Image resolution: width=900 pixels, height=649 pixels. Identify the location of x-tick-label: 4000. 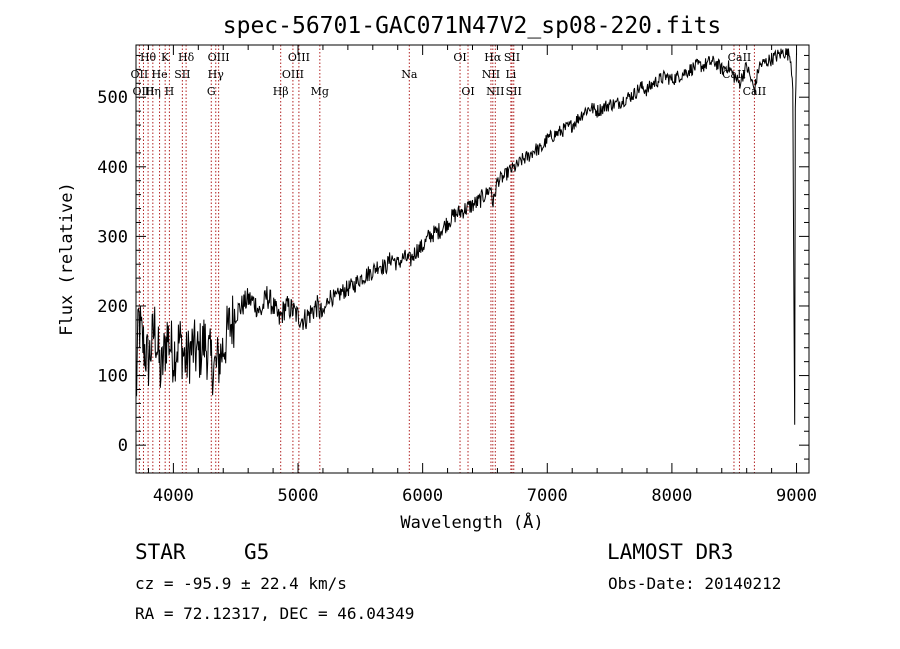
(173, 496).